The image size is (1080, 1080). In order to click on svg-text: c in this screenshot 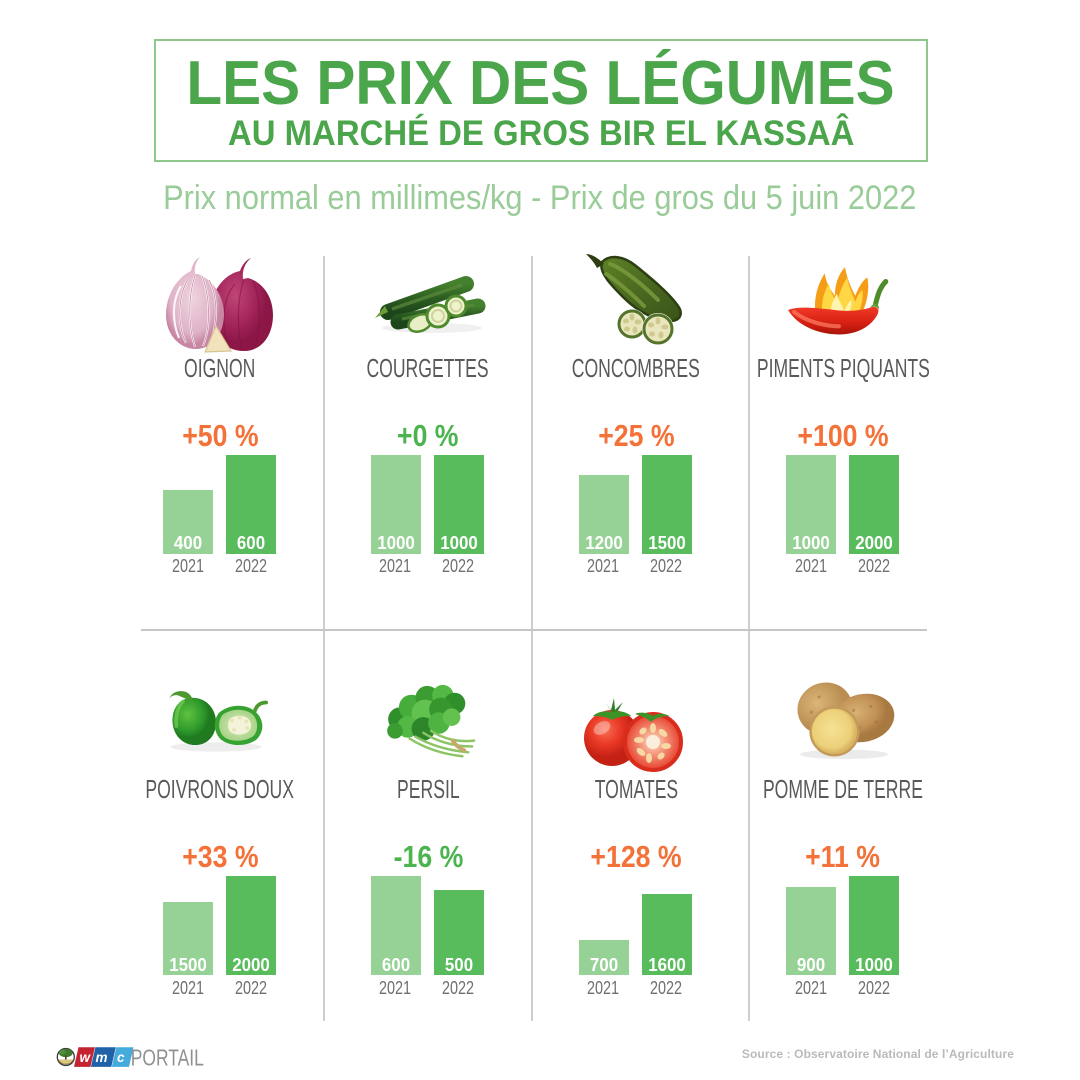, I will do `click(121, 1057)`.